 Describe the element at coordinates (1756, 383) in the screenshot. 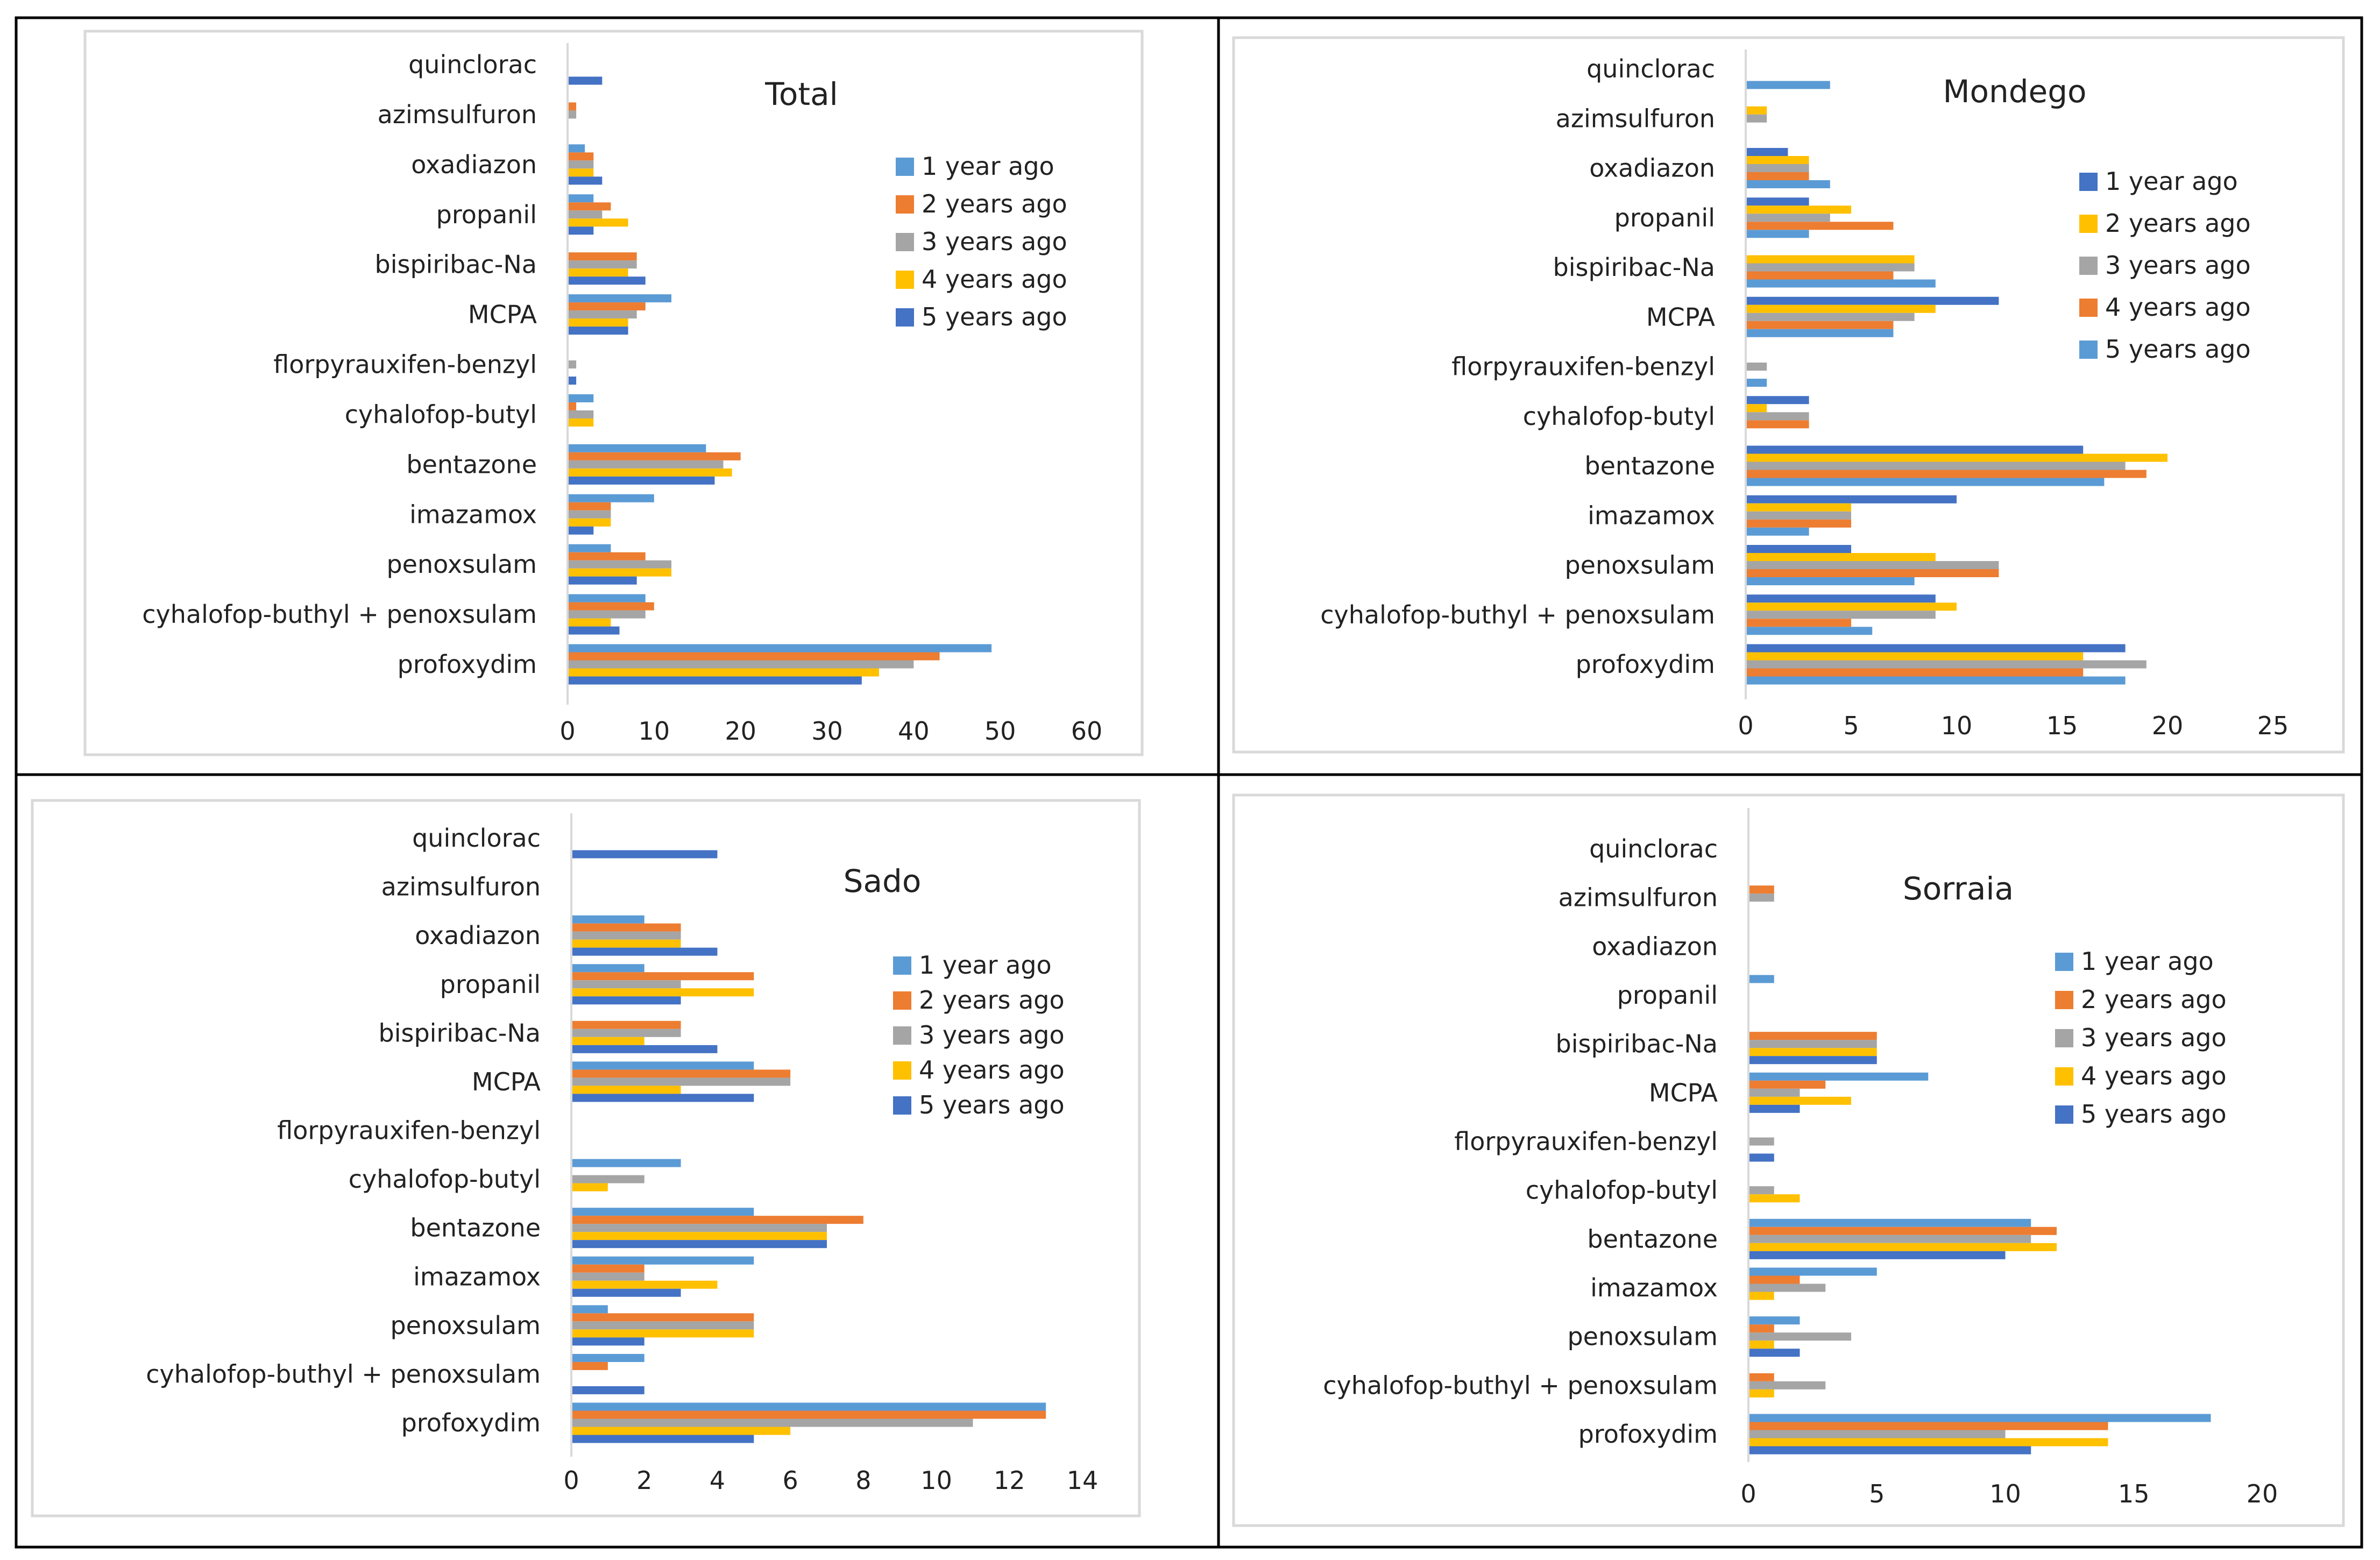

I see `bar-florpyrauxifen-benzyl-5-years-ago` at that location.